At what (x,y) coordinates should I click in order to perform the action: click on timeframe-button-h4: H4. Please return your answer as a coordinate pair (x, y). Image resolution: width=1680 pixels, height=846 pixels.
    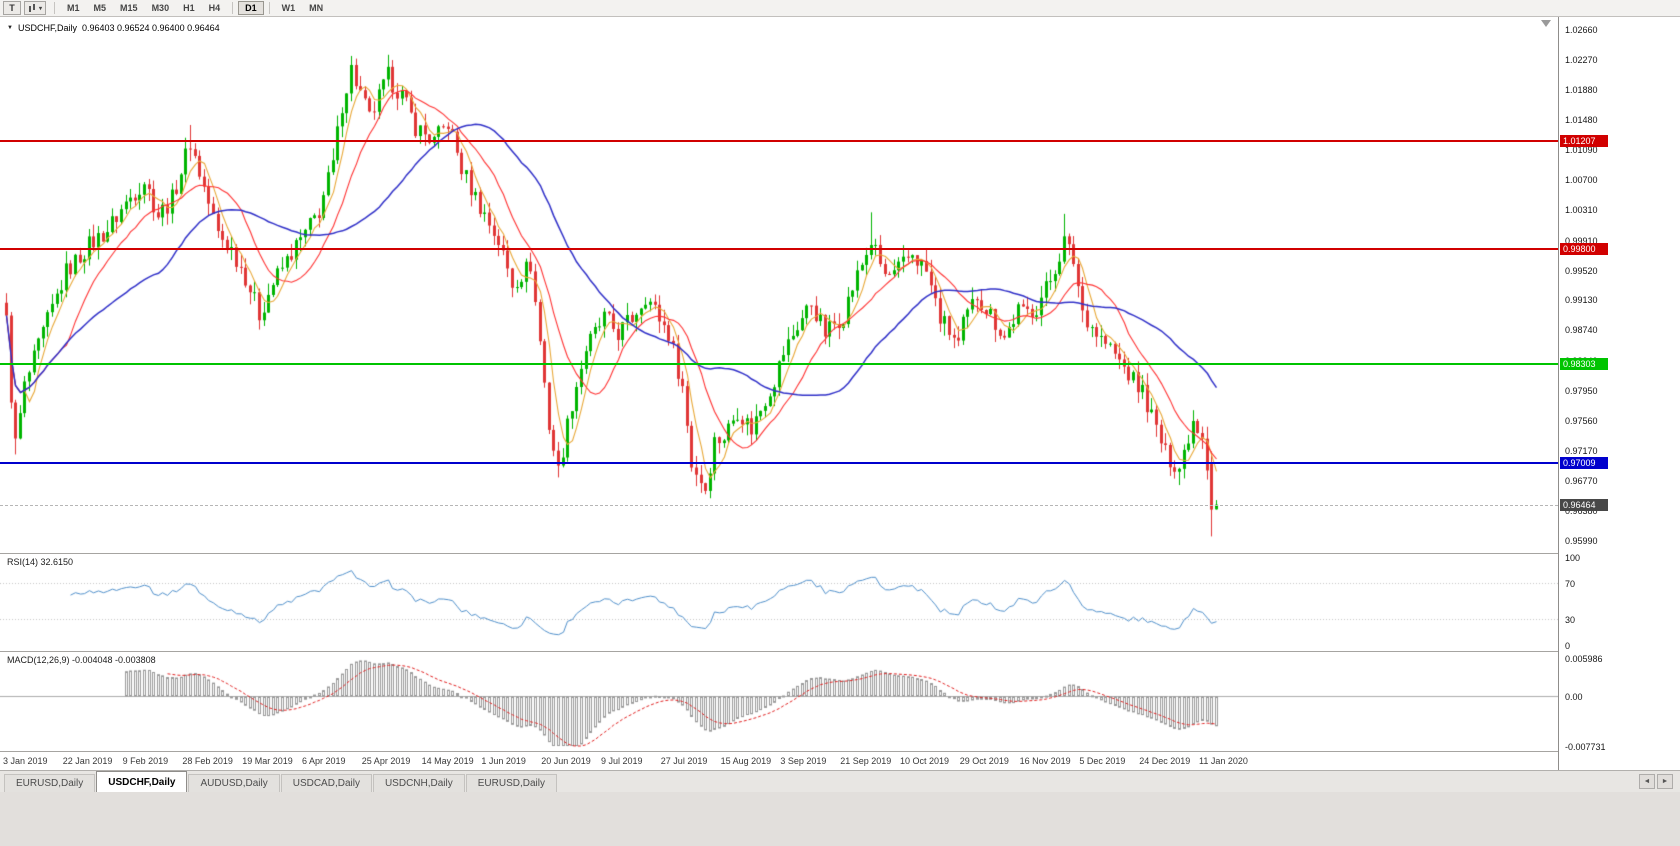
    Looking at the image, I should click on (215, 8).